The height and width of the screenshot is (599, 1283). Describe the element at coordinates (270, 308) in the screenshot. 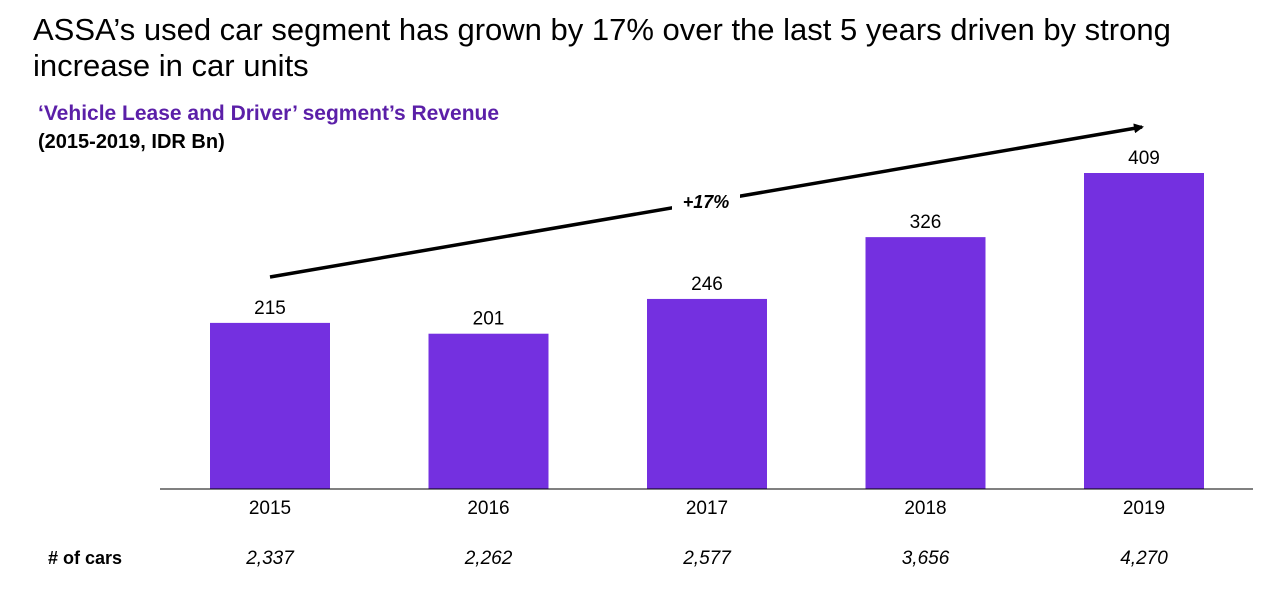

I see `data-label-2015: 215` at that location.